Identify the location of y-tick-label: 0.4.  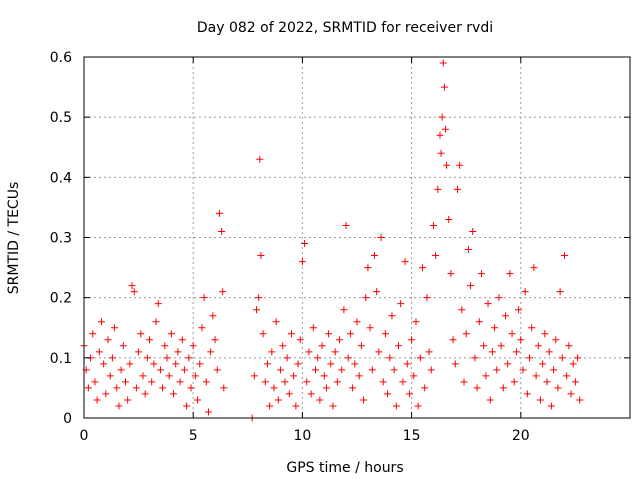
(61, 178).